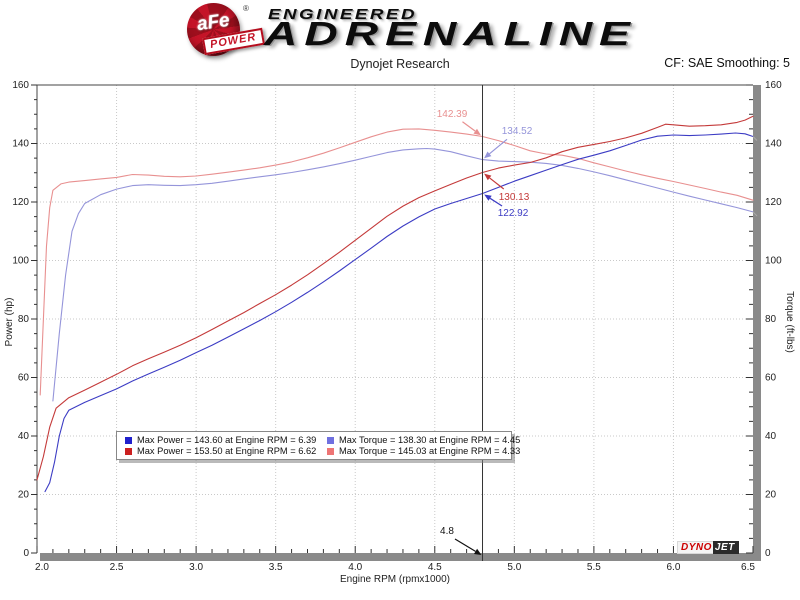  Describe the element at coordinates (789, 322) in the screenshot. I see `y-axis-title-right: Torque (ft-lbs)` at that location.